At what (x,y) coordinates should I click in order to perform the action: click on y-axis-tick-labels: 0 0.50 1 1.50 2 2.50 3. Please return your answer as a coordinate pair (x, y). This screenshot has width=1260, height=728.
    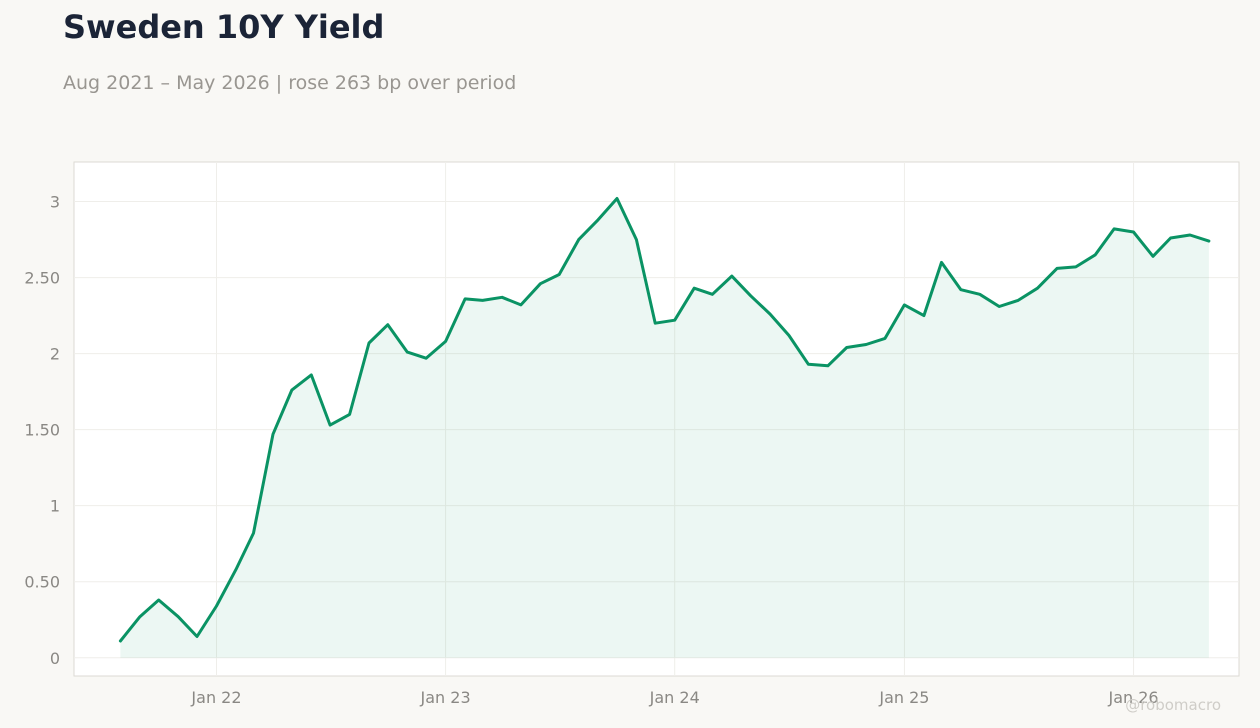
    Looking at the image, I should click on (42, 430).